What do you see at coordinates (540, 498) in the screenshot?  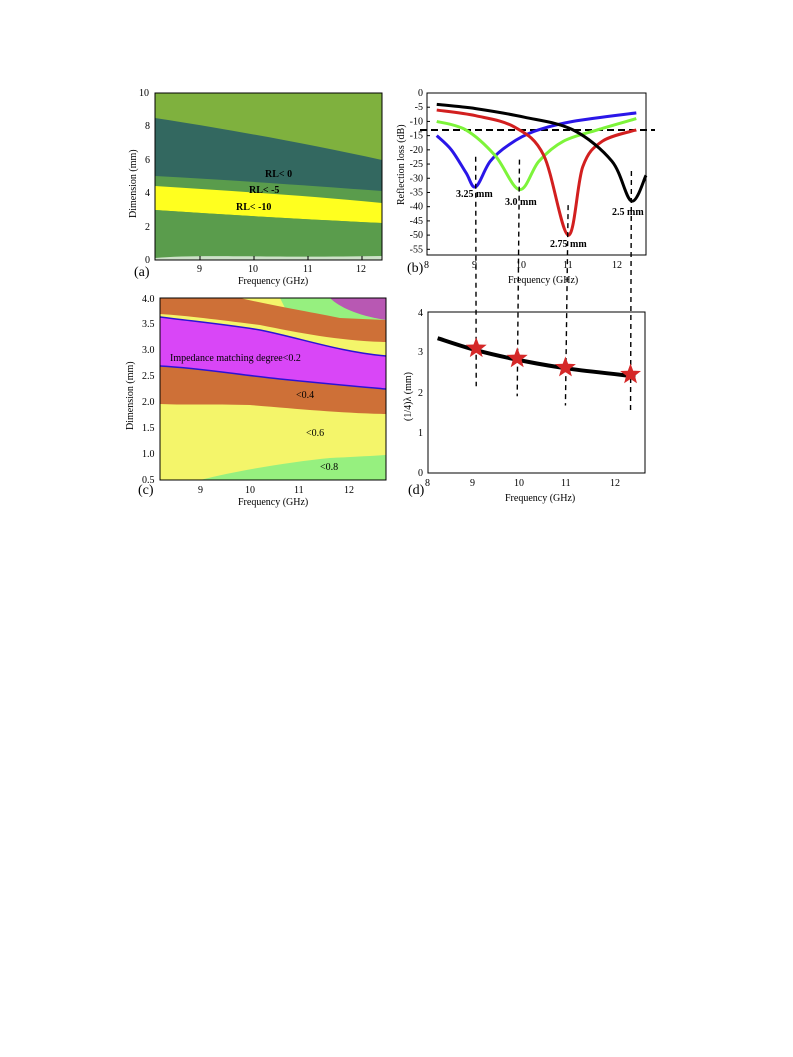 I see `panel-d-x-axis-label: Frequency (GHz)` at bounding box center [540, 498].